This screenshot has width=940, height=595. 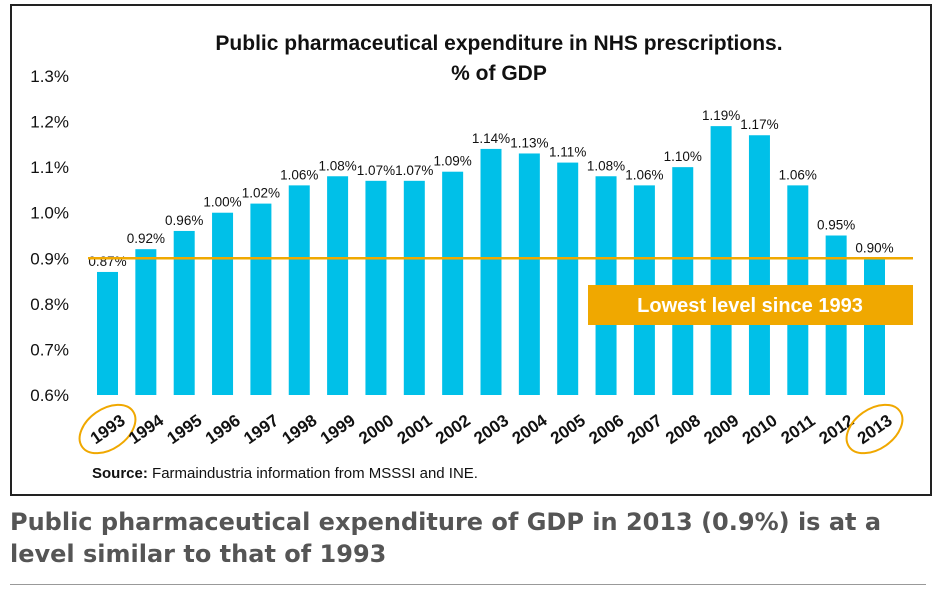 What do you see at coordinates (836, 225) in the screenshot?
I see `data-label: 0.95%` at bounding box center [836, 225].